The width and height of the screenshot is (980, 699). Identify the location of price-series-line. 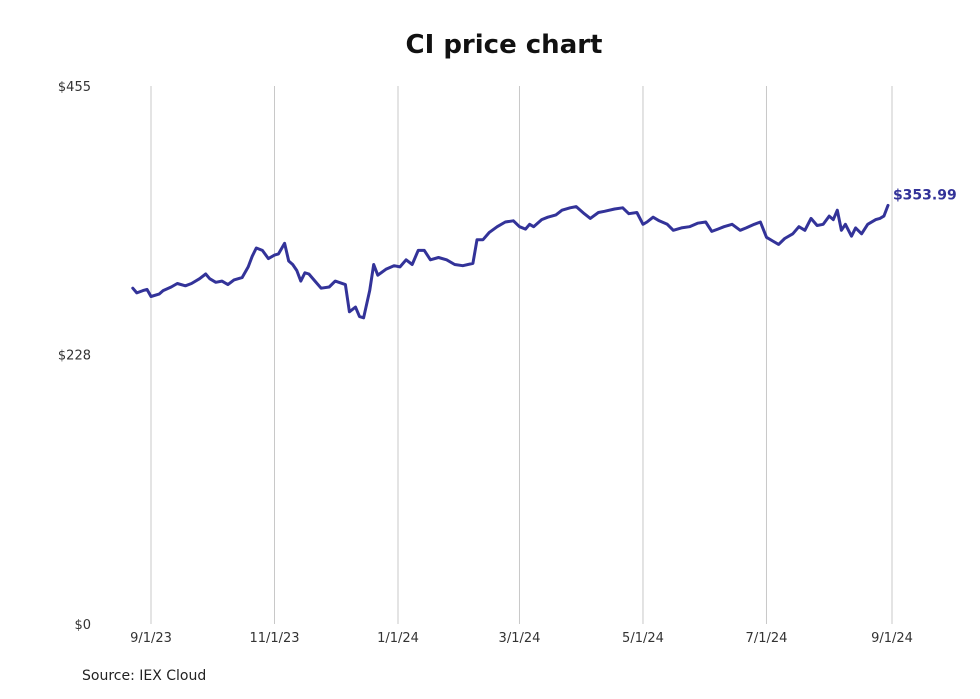
(510, 261).